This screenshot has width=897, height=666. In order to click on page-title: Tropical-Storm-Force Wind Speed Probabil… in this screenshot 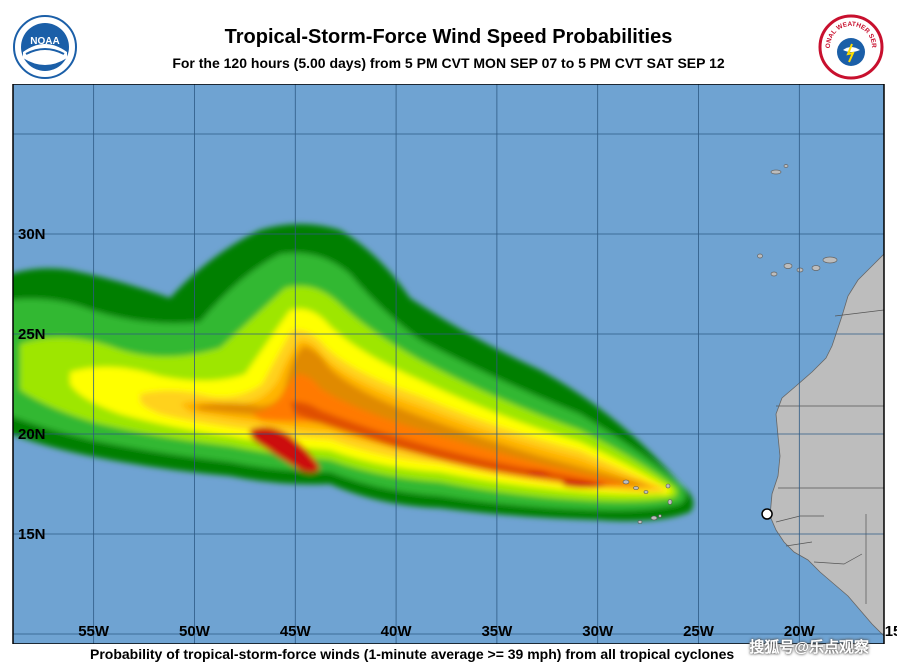, I will do `click(448, 37)`.